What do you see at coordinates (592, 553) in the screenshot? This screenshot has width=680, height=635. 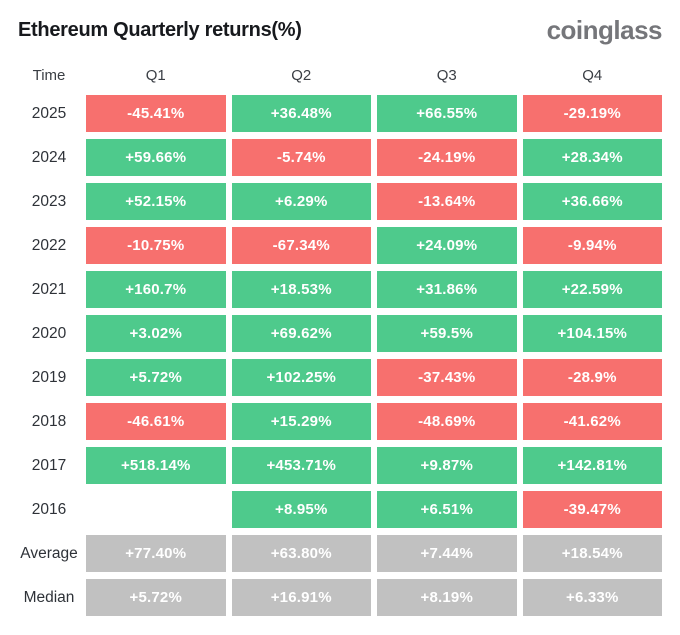 I see `return-cell-average: +18.54%` at bounding box center [592, 553].